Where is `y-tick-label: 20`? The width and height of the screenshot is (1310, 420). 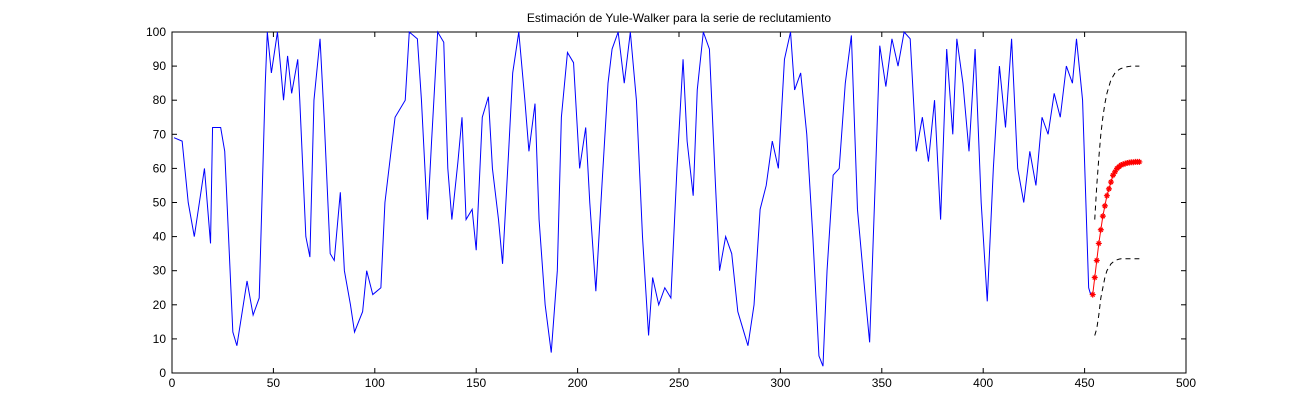
y-tick-label: 20 is located at coordinates (160, 305).